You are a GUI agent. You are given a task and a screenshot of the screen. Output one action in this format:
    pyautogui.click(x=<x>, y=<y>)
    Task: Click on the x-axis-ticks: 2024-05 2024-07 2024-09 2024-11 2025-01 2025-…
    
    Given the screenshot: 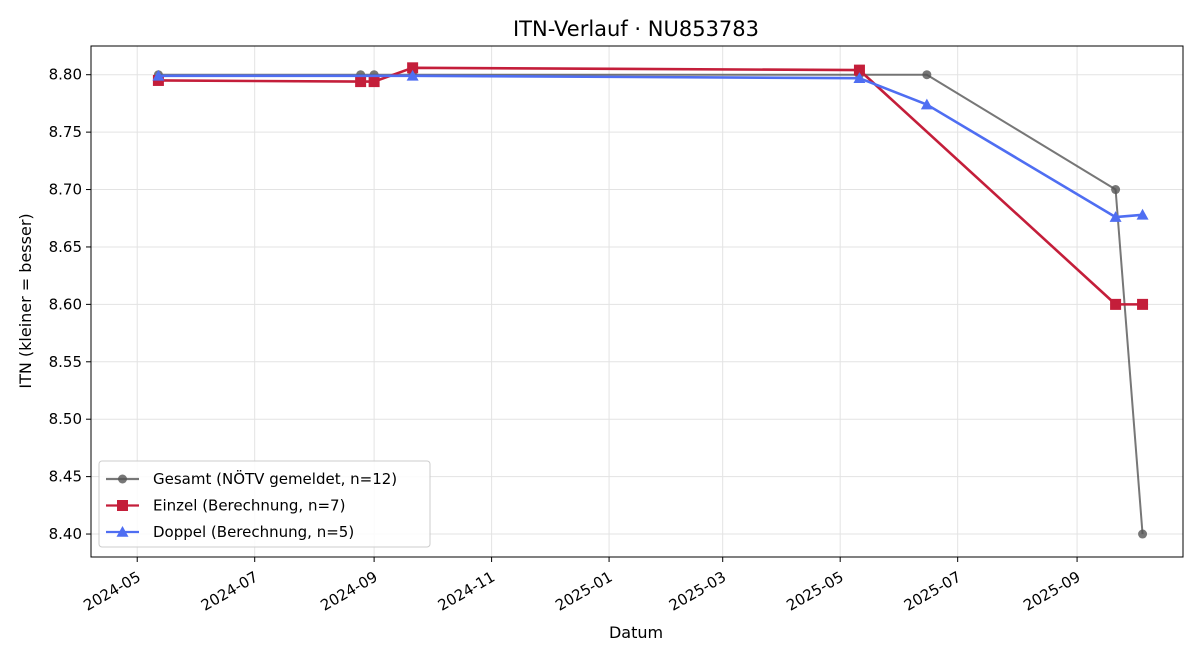 What is the action you would take?
    pyautogui.click(x=582, y=586)
    